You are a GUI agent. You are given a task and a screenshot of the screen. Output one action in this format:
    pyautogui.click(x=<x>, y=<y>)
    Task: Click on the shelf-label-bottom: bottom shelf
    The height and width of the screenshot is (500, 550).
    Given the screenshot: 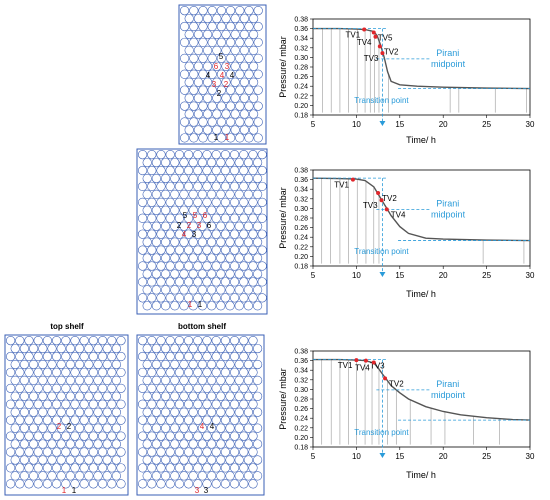 What is the action you would take?
    pyautogui.click(x=202, y=326)
    